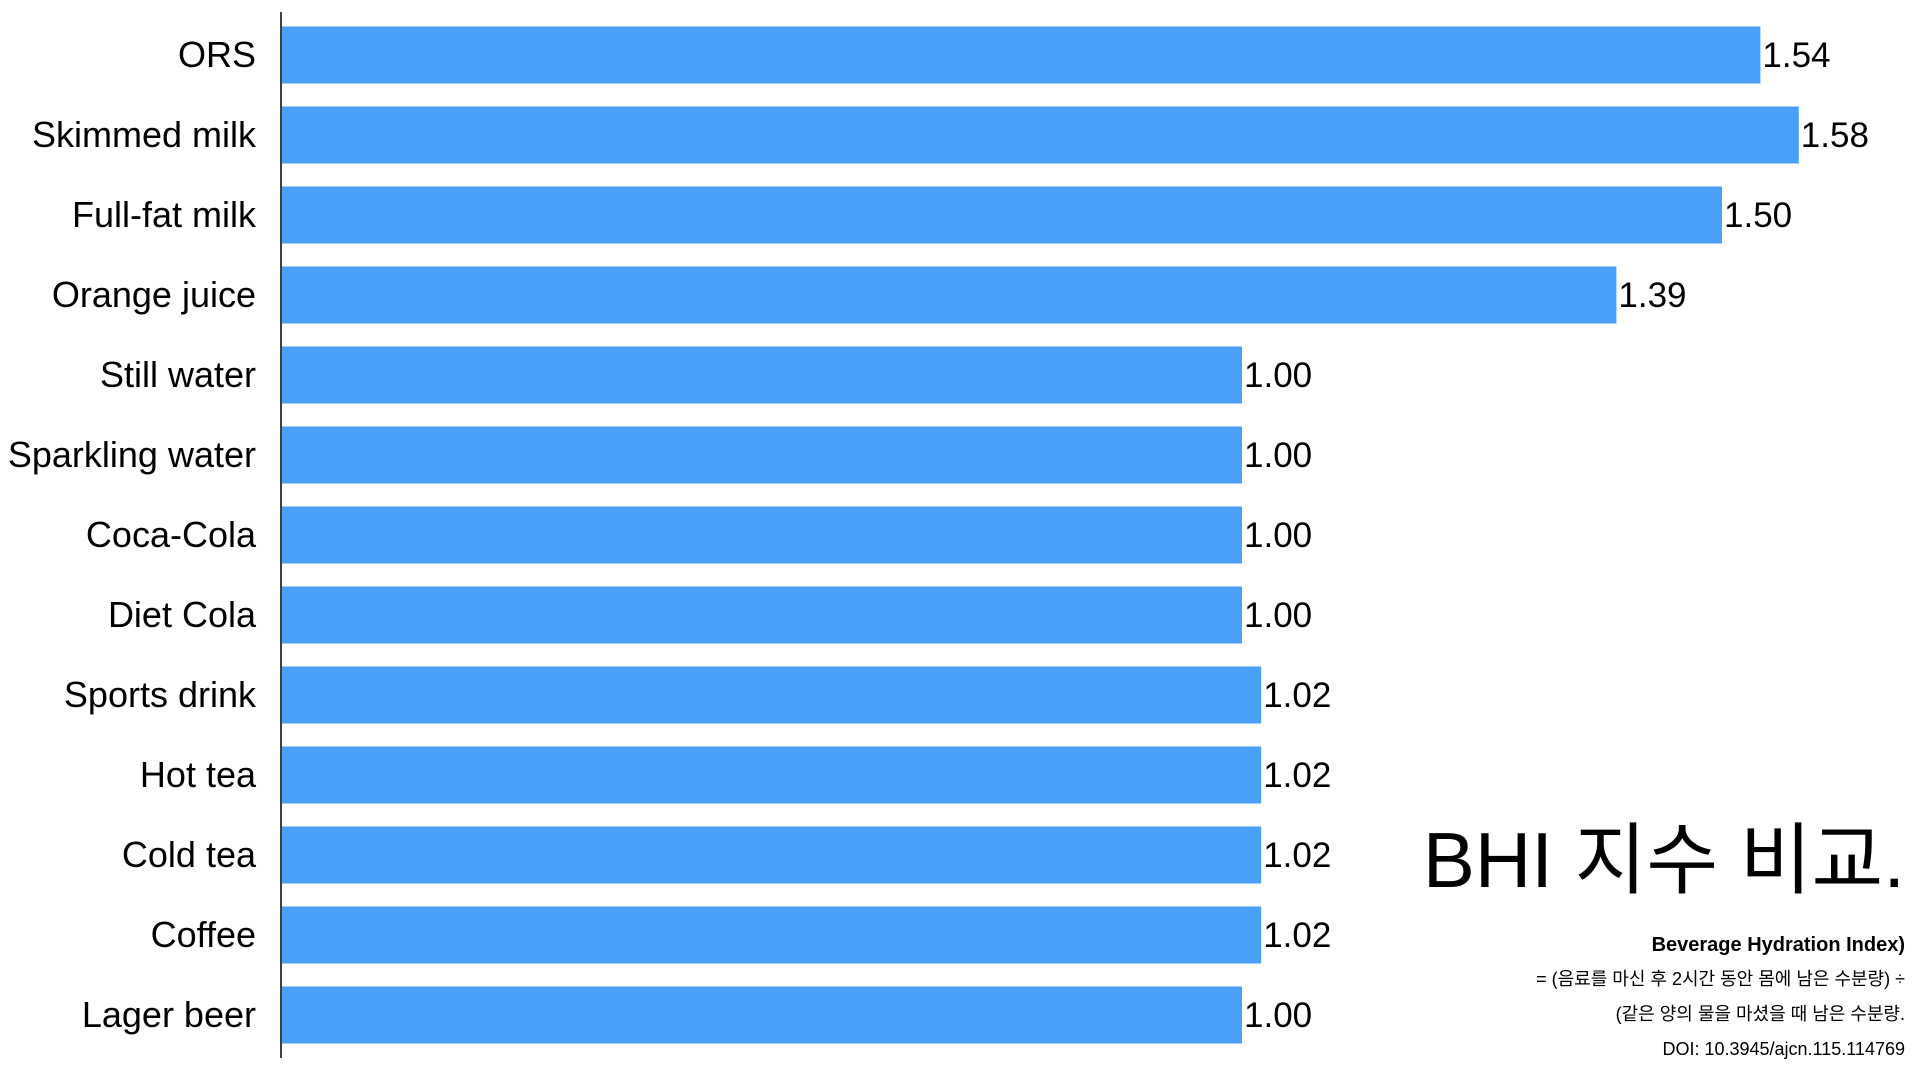  Describe the element at coordinates (1652, 295) in the screenshot. I see `value-label-orange-juice: 1.39` at that location.